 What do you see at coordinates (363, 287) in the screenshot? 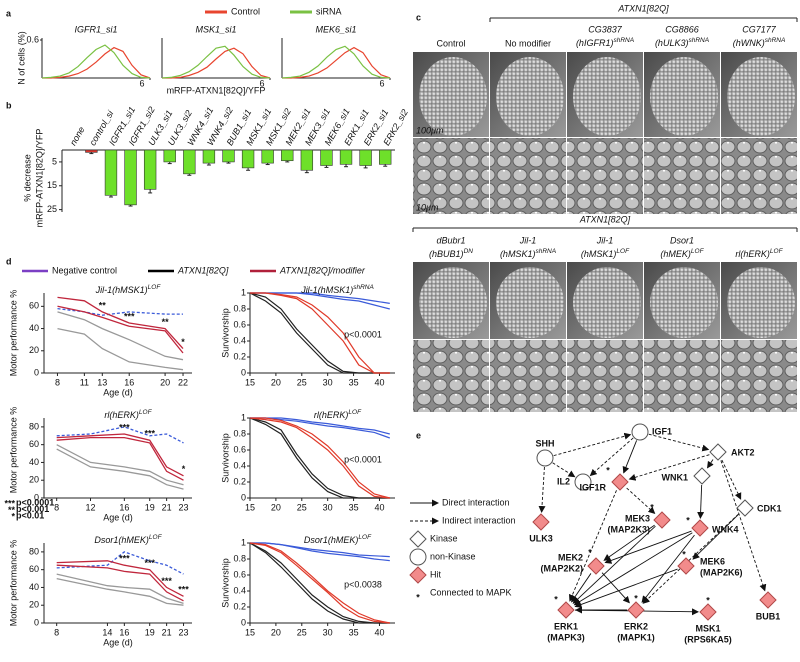
I see `chart-title-part: shRNA` at bounding box center [363, 287].